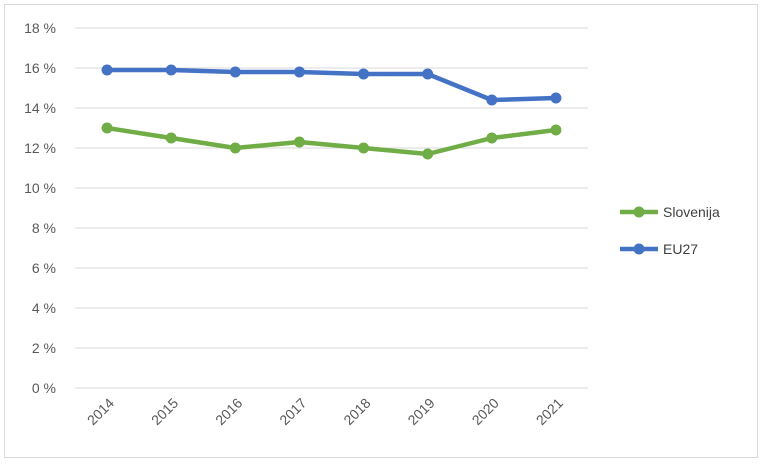  I want to click on y-tick-label: 2 %, so click(44, 348).